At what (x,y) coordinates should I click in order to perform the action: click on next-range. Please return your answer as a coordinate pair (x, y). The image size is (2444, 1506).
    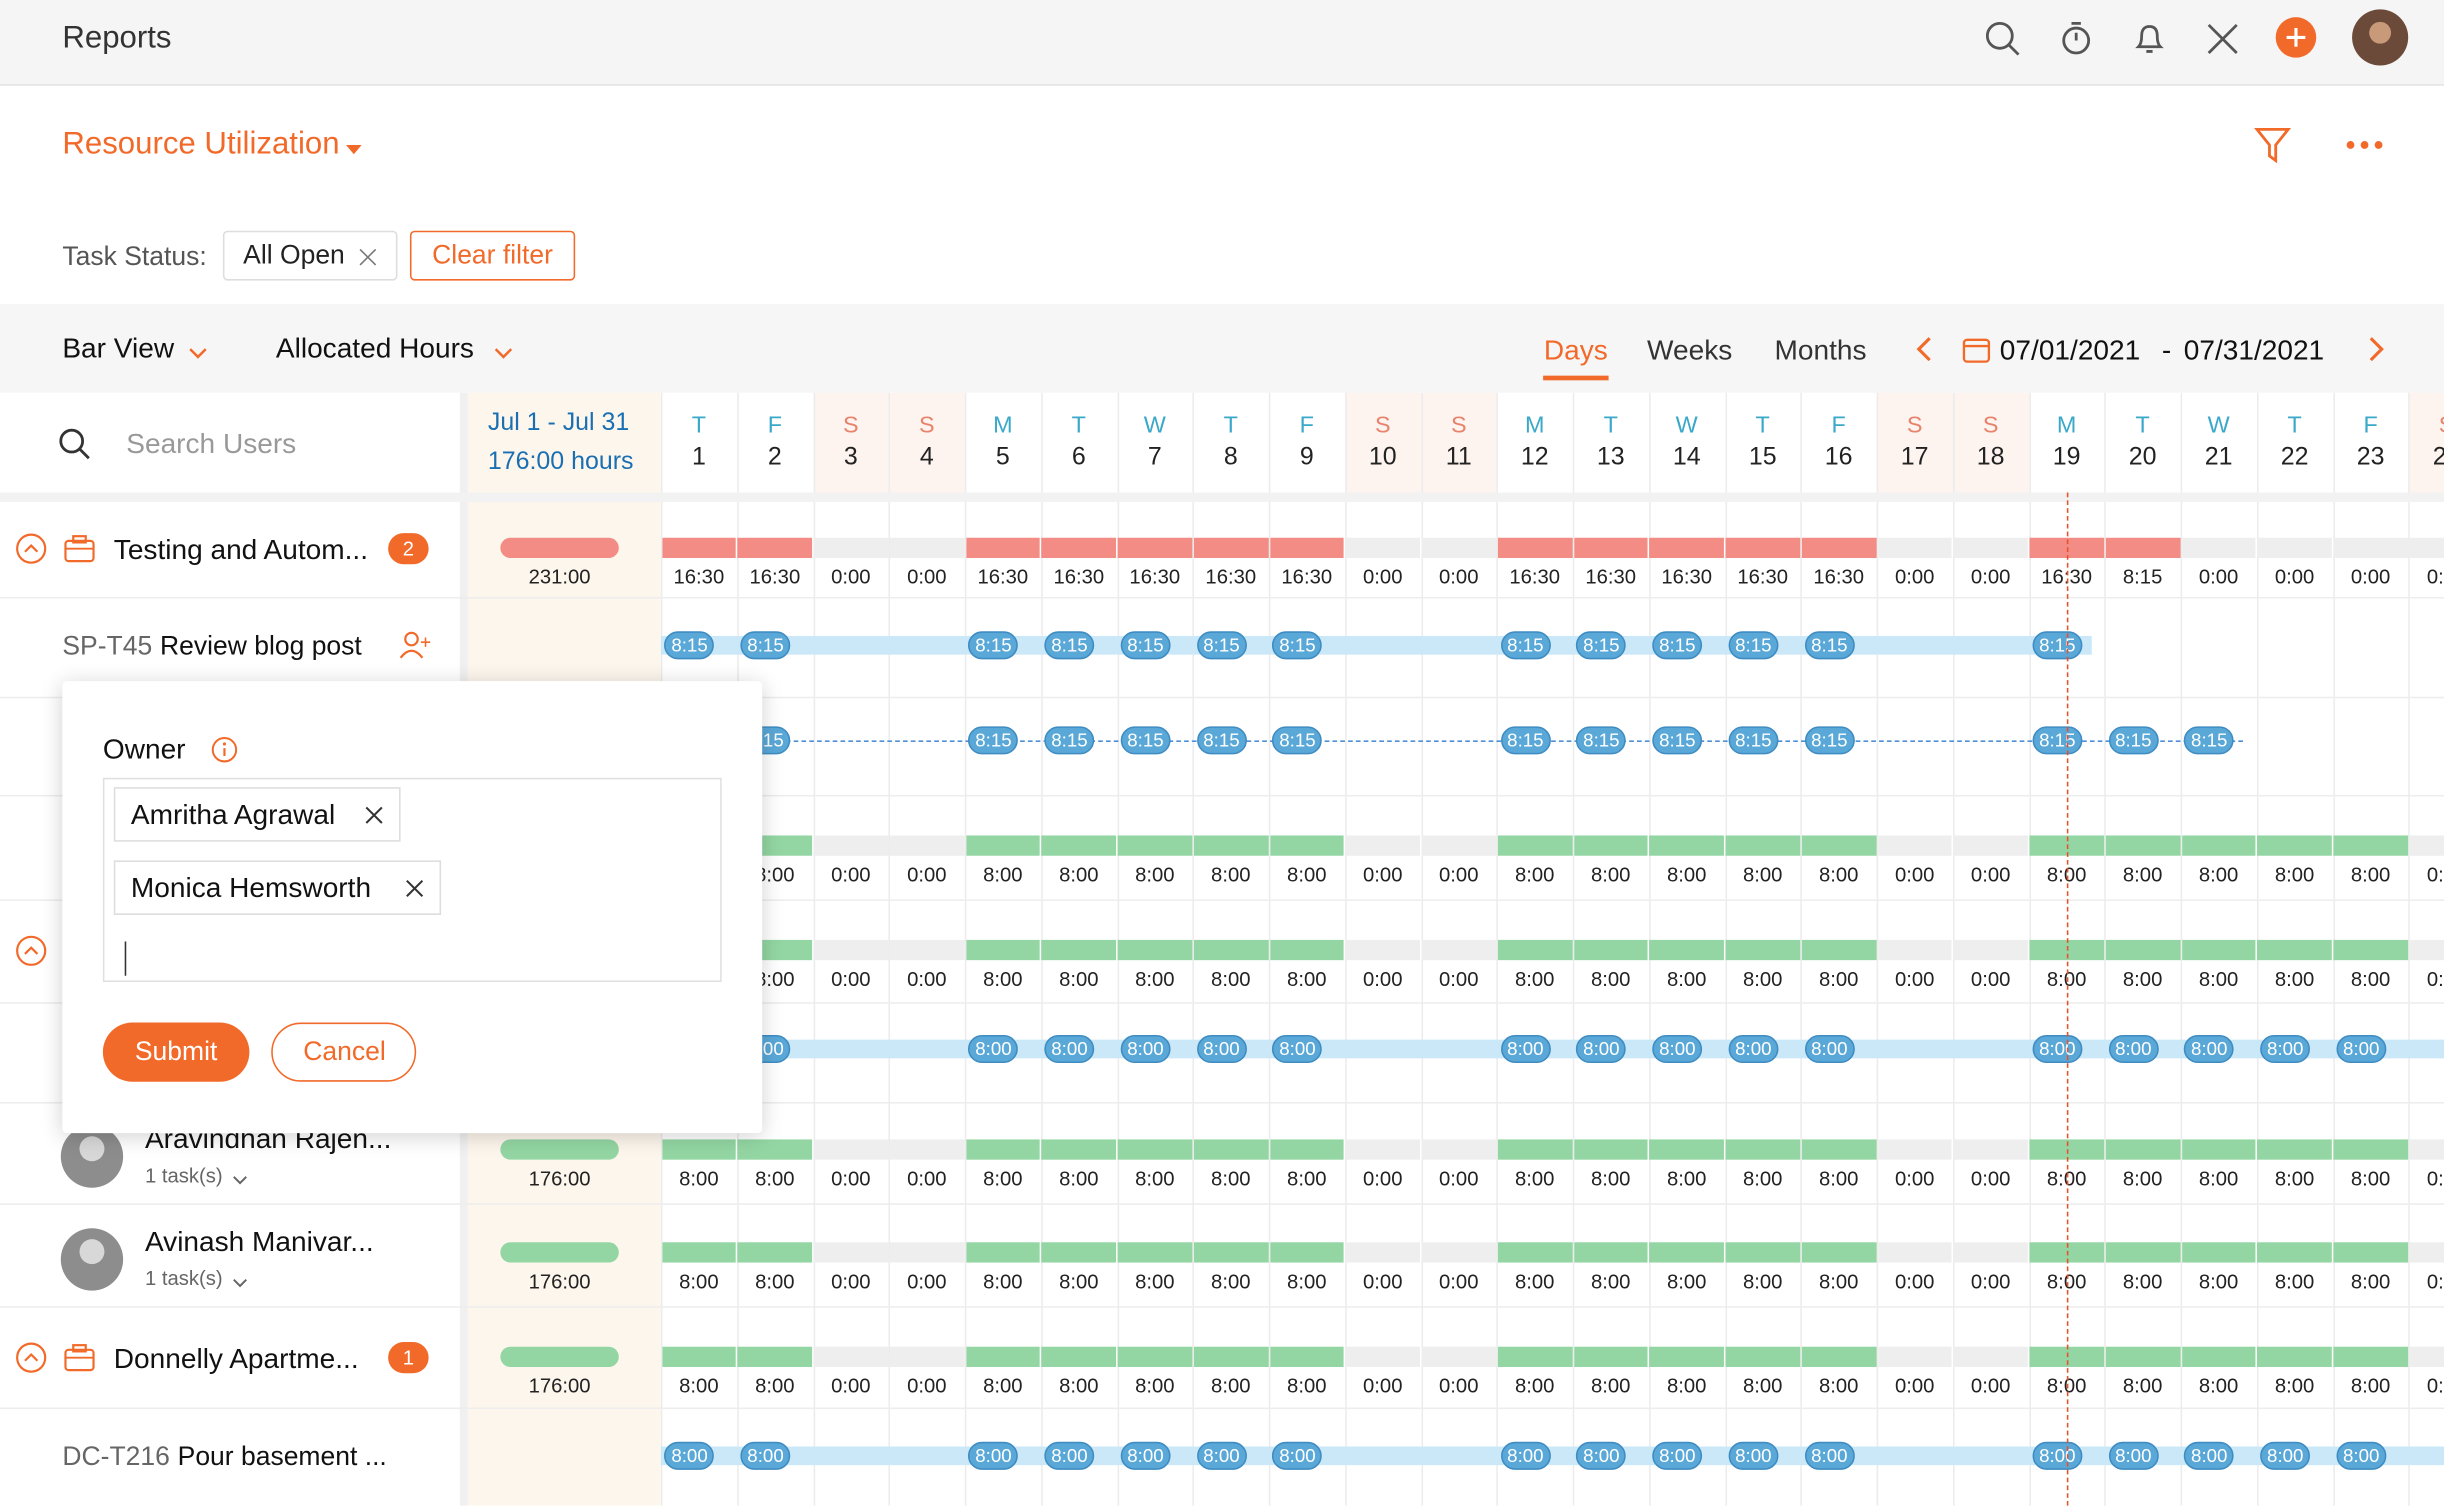
    Looking at the image, I should click on (2376, 349).